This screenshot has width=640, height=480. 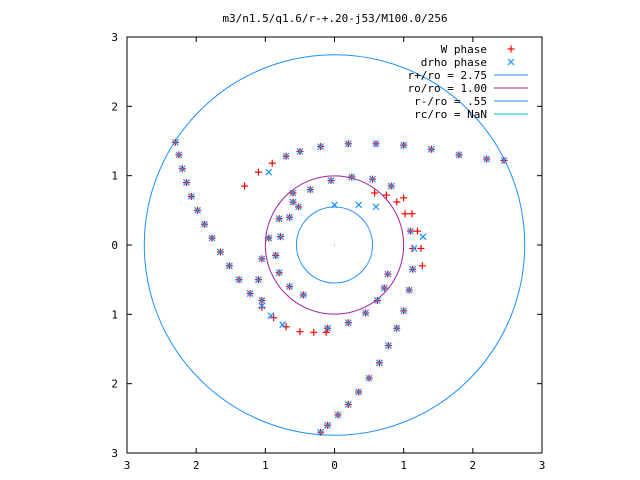 I want to click on y-tick-label: 2, so click(x=114, y=384).